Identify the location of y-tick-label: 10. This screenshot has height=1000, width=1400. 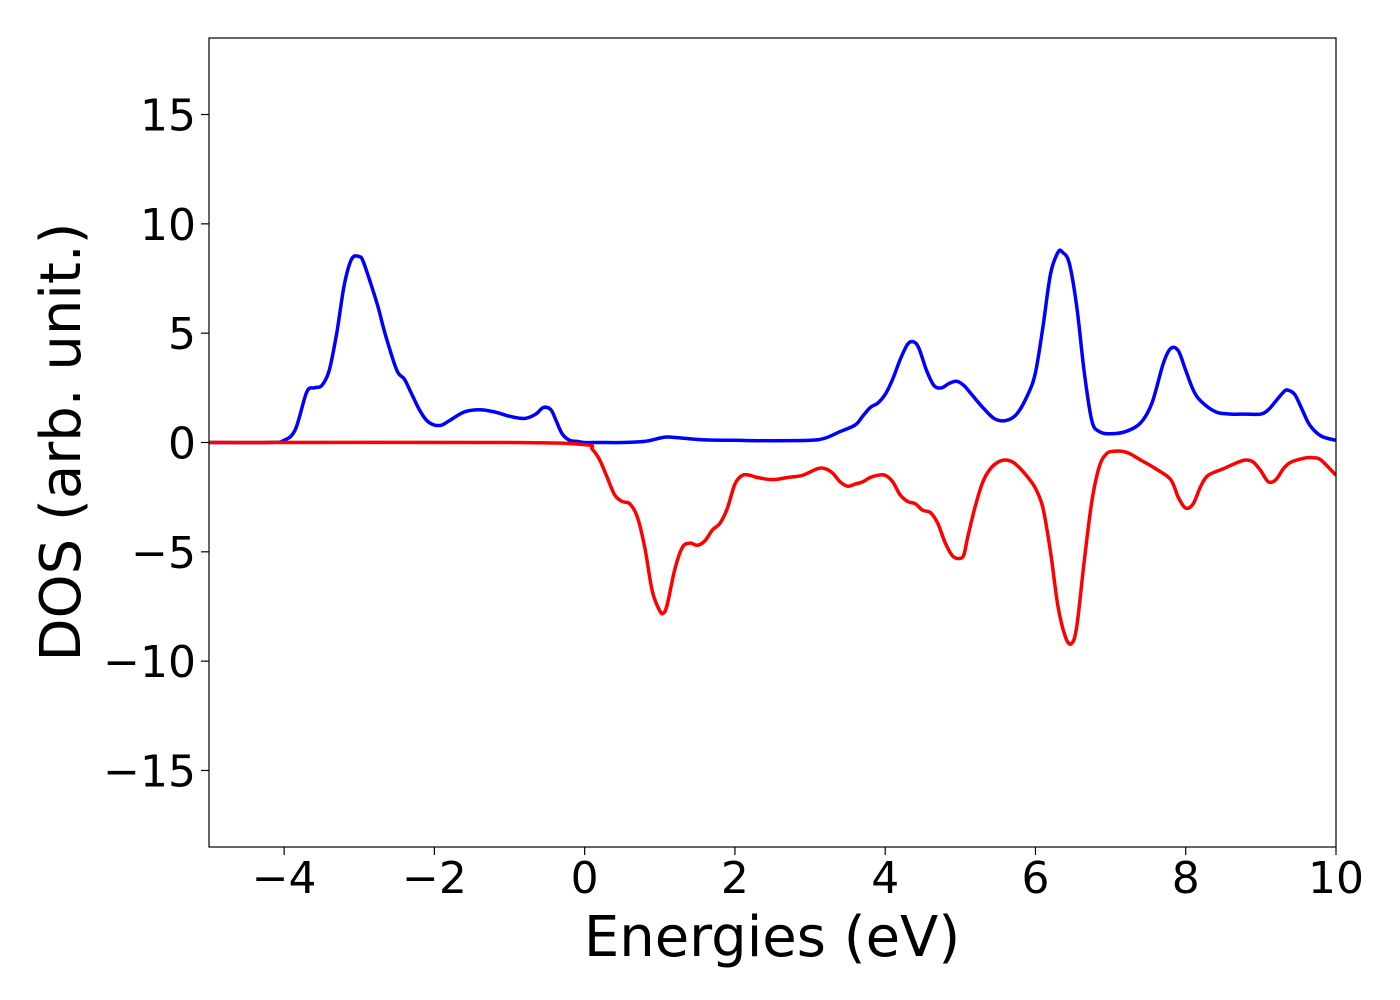
(168, 225).